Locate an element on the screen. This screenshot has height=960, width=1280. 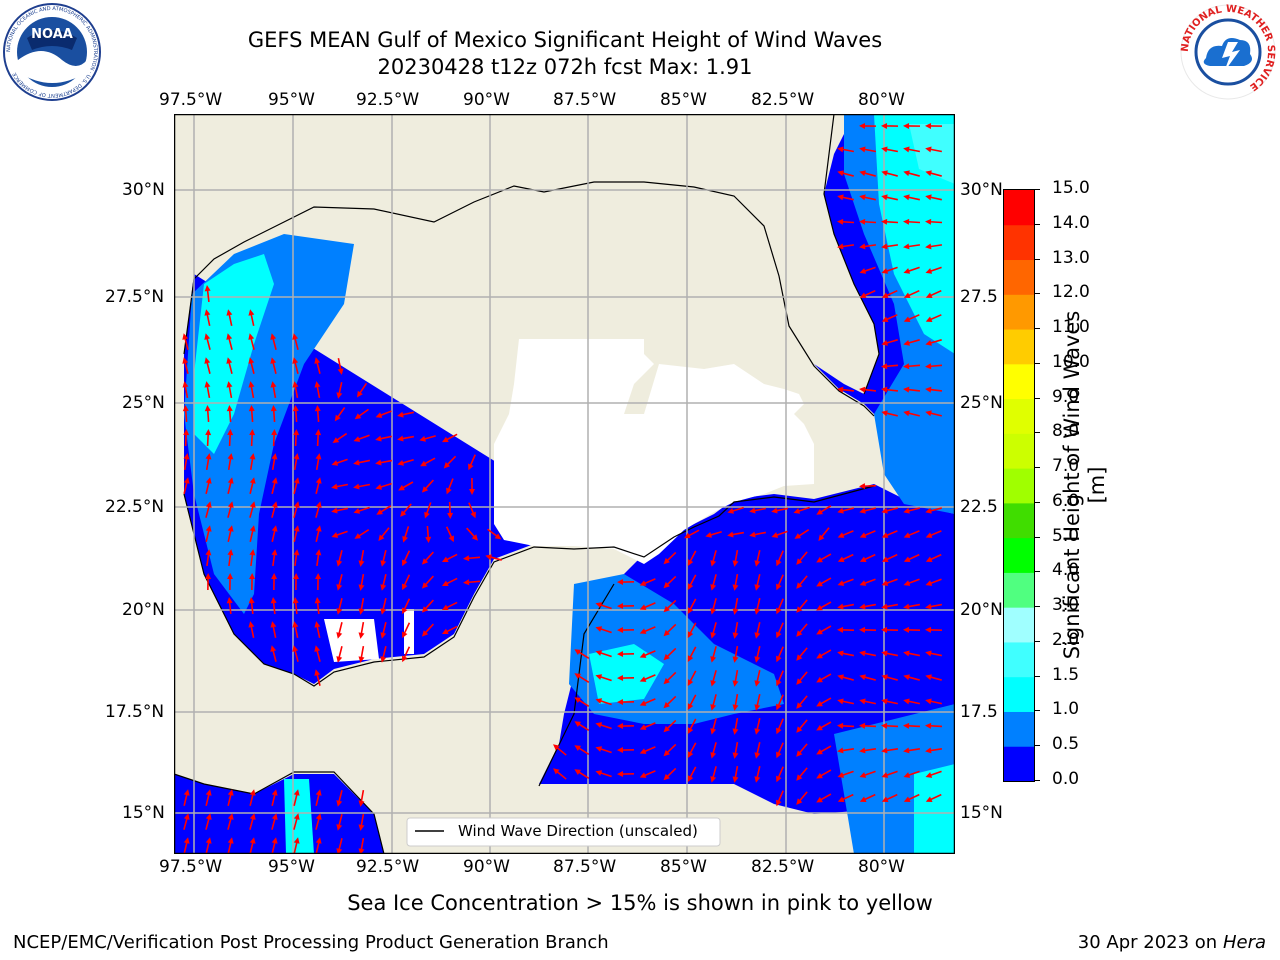
colorbar-tick-label: 6.0 is located at coordinates (1066, 500).